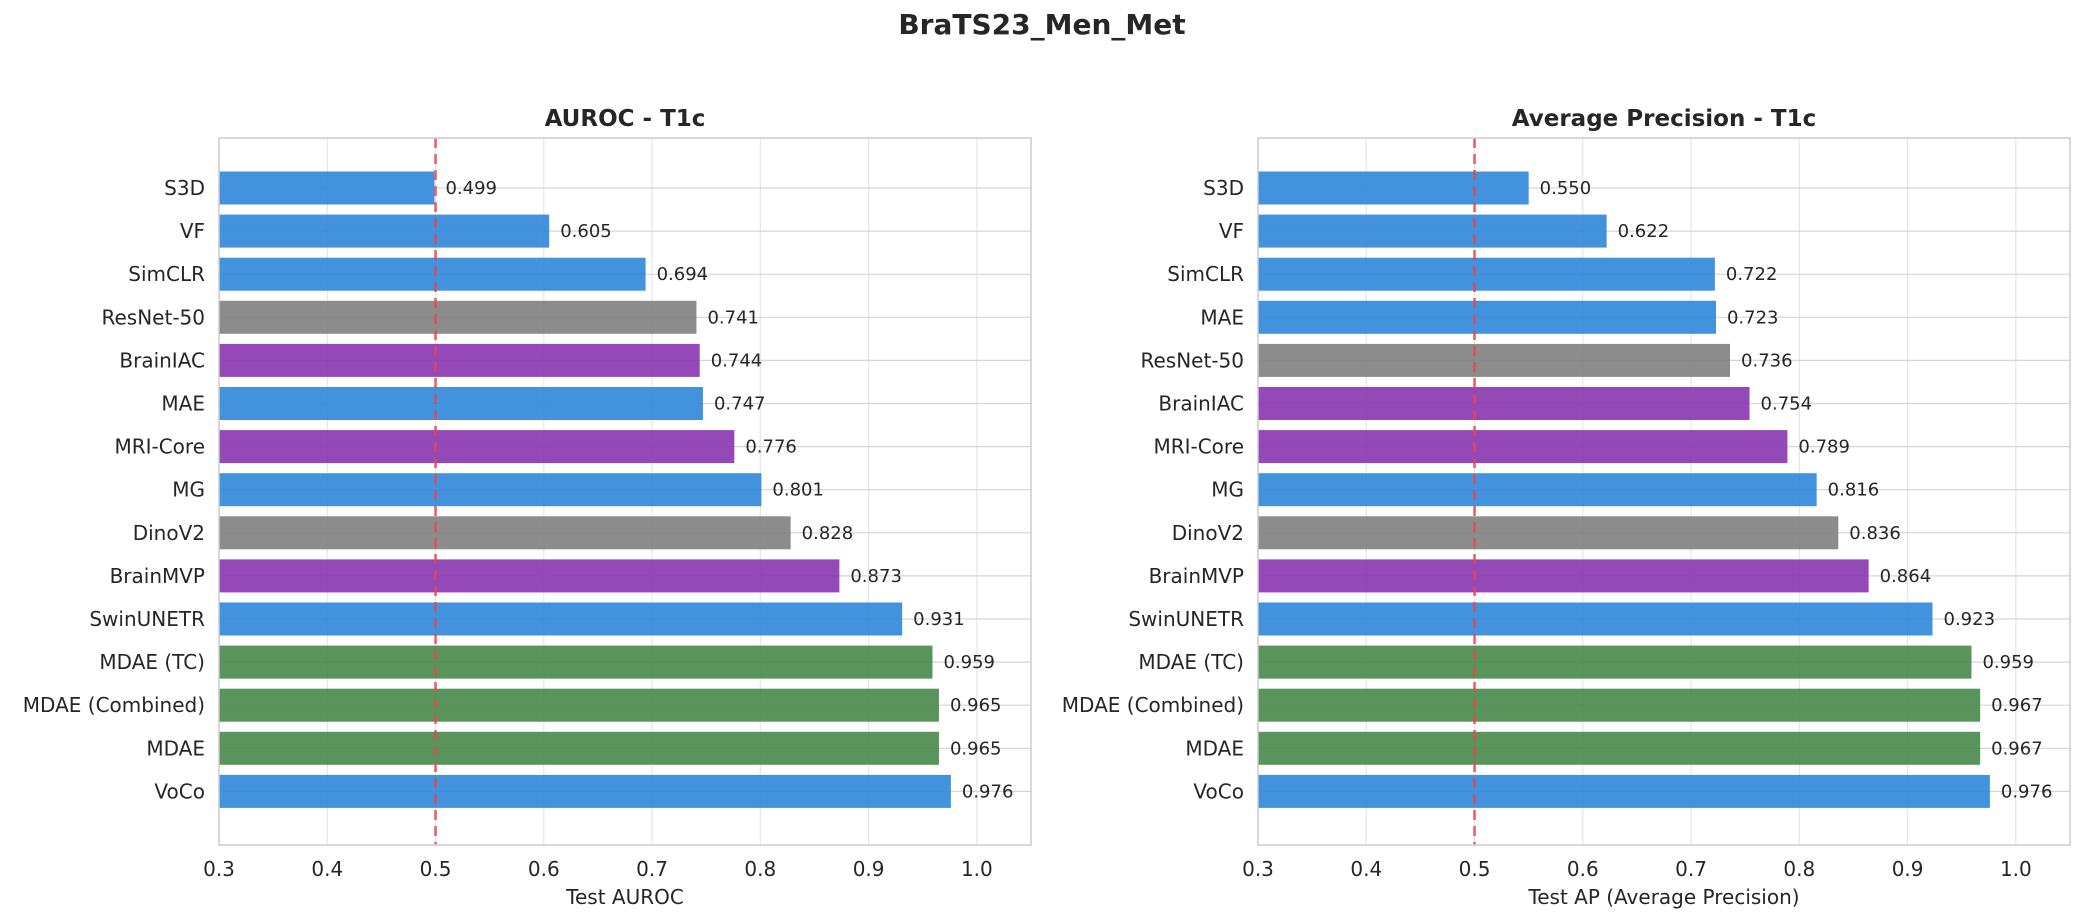 Image resolution: width=2084 pixels, height=923 pixels. I want to click on data-label: 0.499, so click(471, 188).